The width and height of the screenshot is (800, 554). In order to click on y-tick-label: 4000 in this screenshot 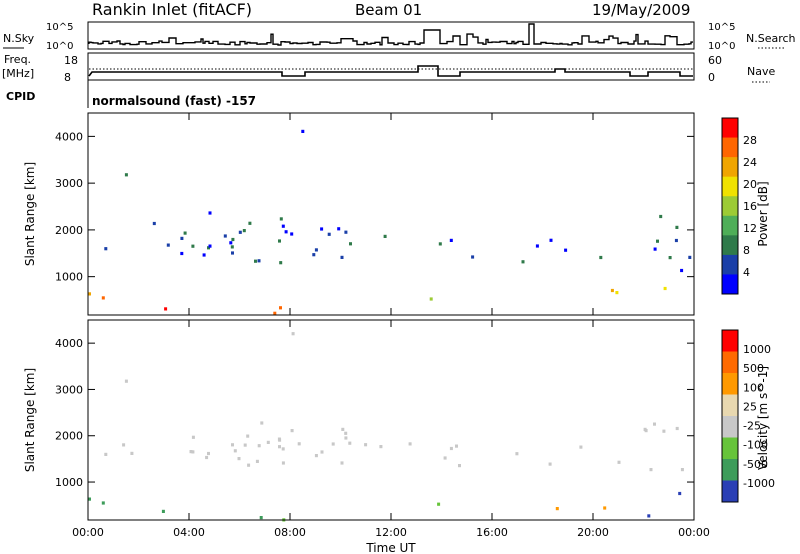, I will do `click(69, 136)`.